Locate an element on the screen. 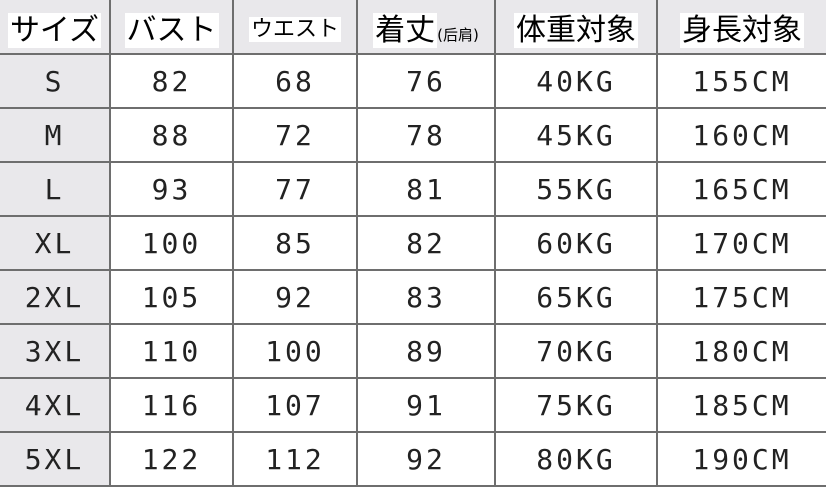  cell-bust: 116 is located at coordinates (171, 405).